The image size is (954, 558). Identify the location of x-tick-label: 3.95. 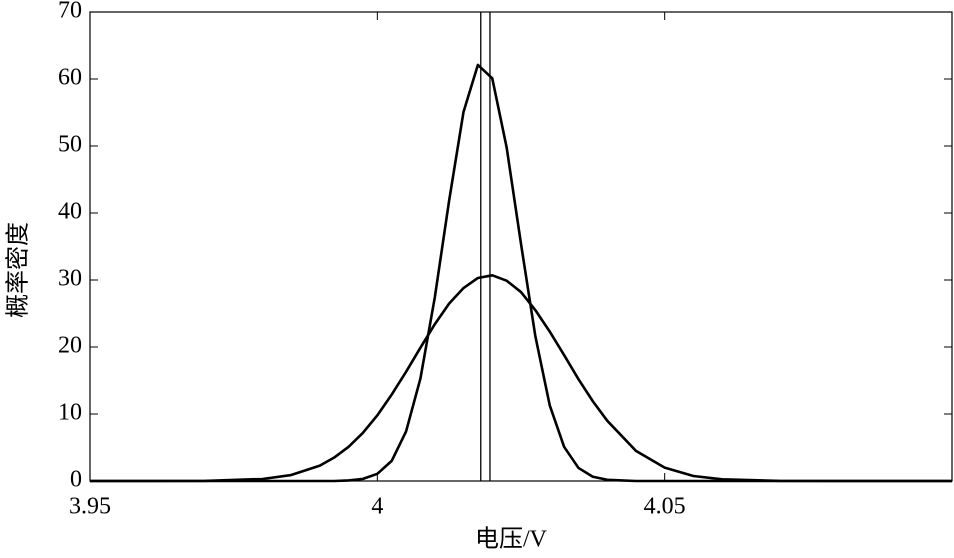
(90, 507).